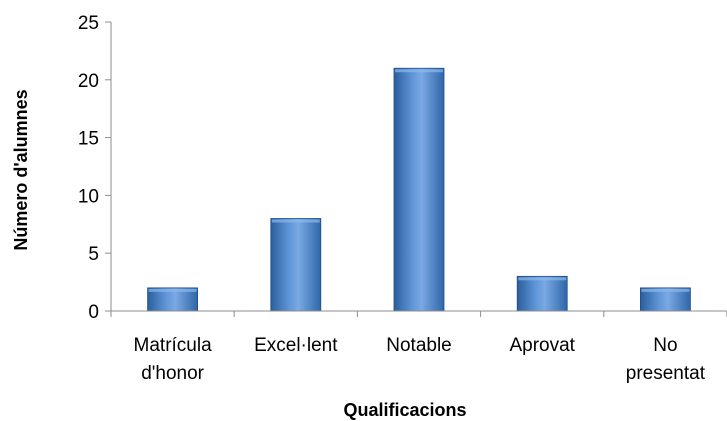  What do you see at coordinates (172, 373) in the screenshot?
I see `x-tick-label-line: d'honor` at bounding box center [172, 373].